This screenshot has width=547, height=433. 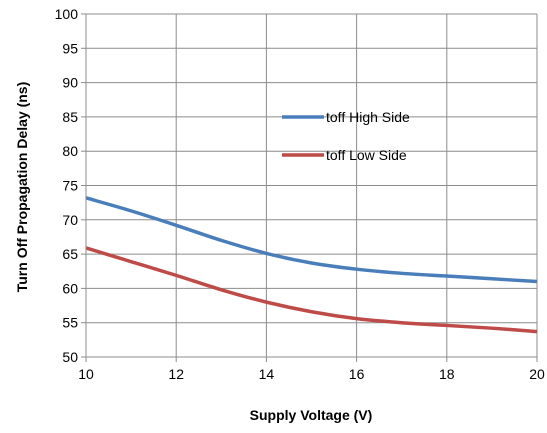 What do you see at coordinates (70, 186) in the screenshot?
I see `y-tick-label: 75` at bounding box center [70, 186].